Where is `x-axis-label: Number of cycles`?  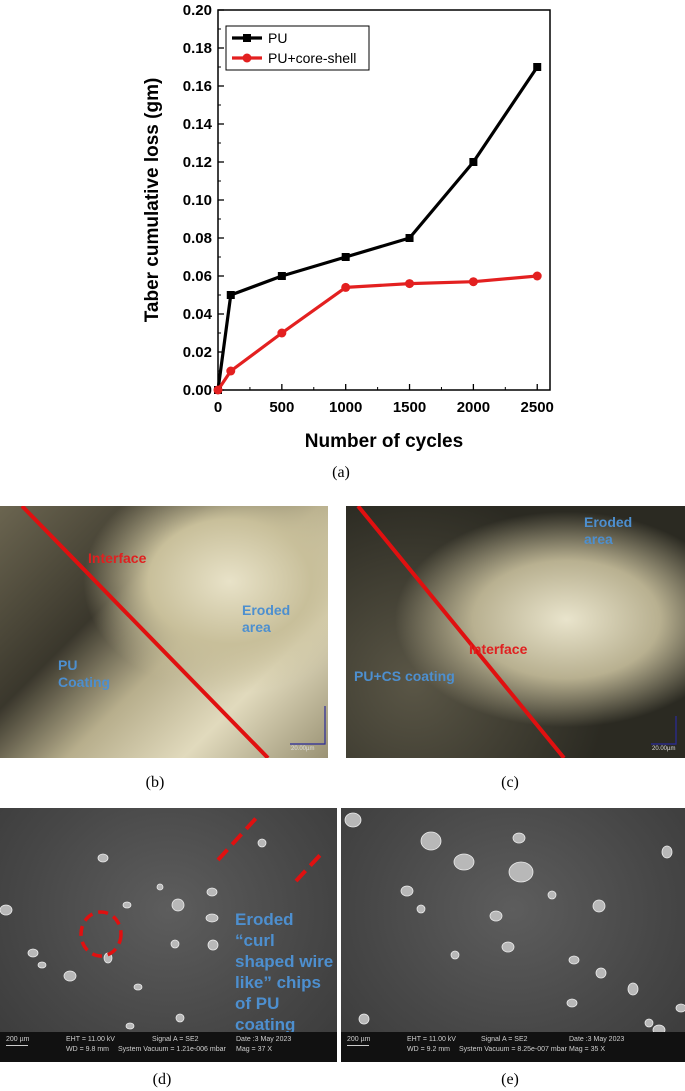 x-axis-label: Number of cycles is located at coordinates (384, 441).